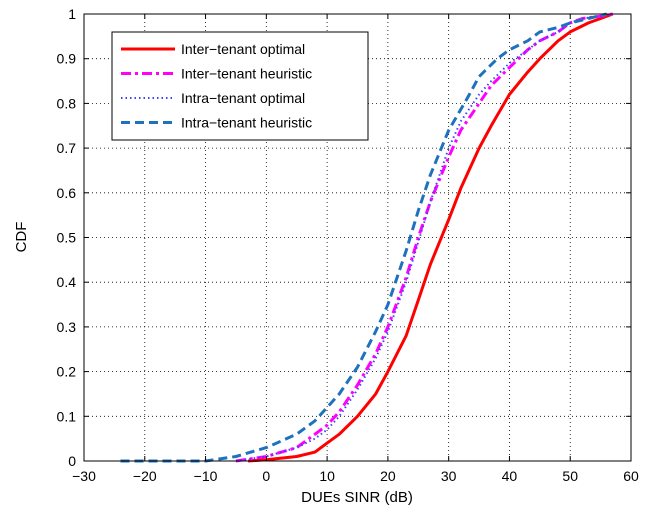 The height and width of the screenshot is (512, 656). What do you see at coordinates (67, 238) in the screenshot?
I see `y-tick-label: 0.5` at bounding box center [67, 238].